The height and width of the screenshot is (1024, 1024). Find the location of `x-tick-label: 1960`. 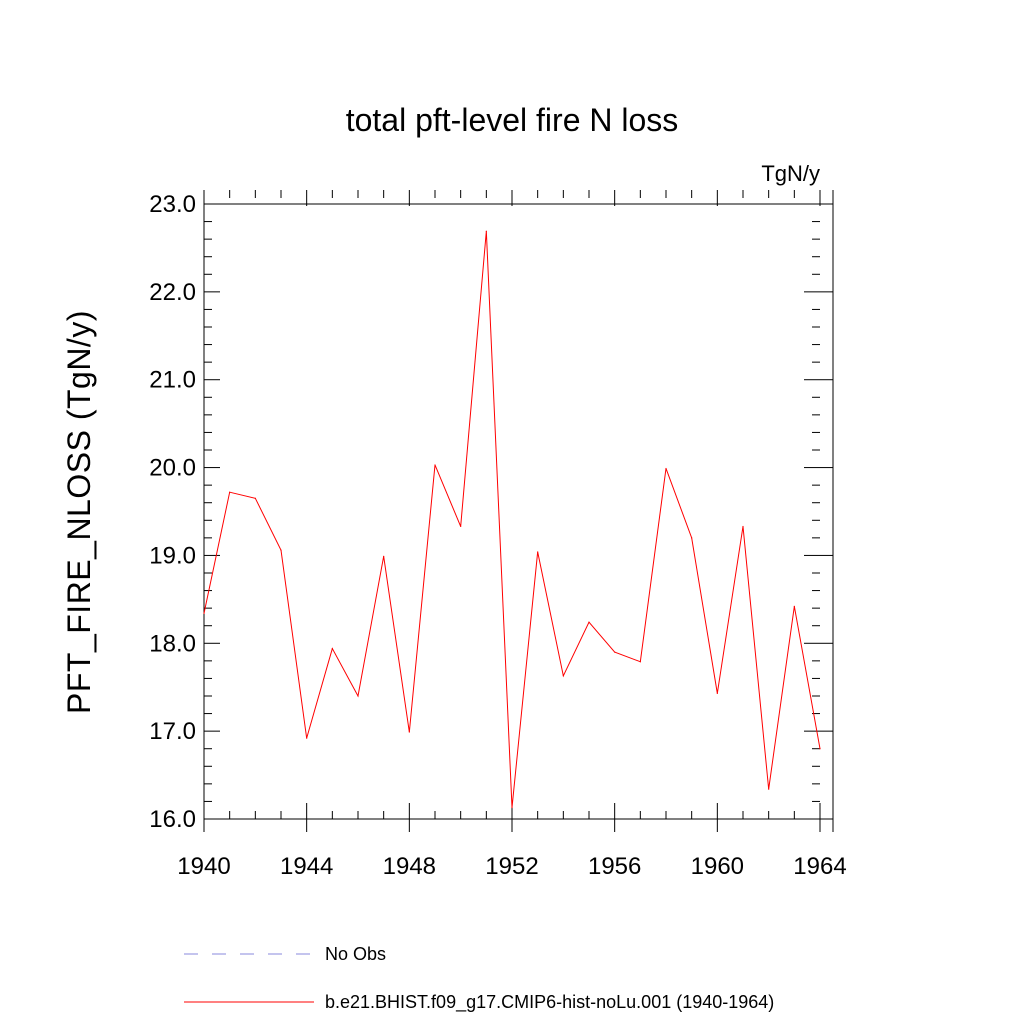

x-tick-label: 1960 is located at coordinates (717, 866).